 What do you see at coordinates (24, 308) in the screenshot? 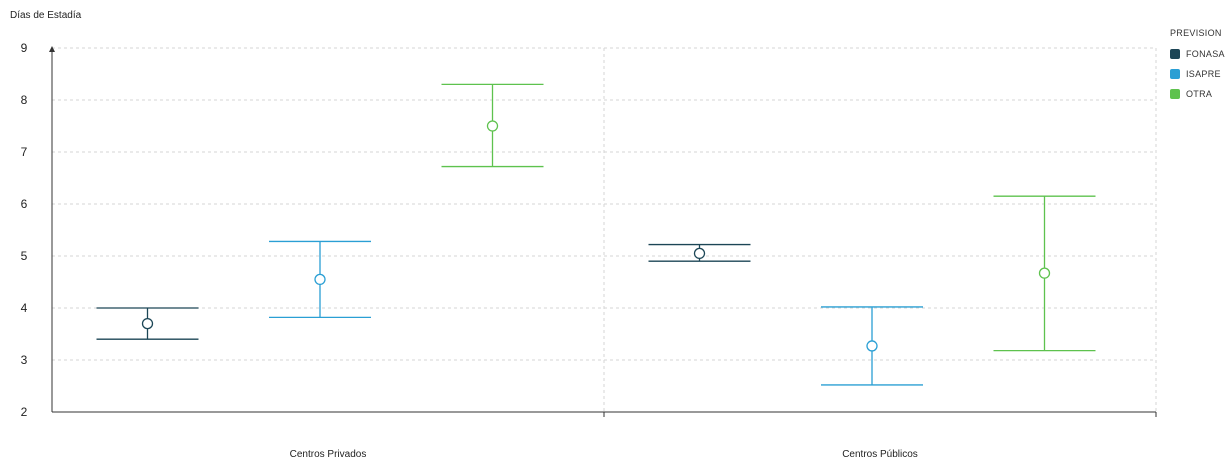
I see `y-tick-label: 4` at bounding box center [24, 308].